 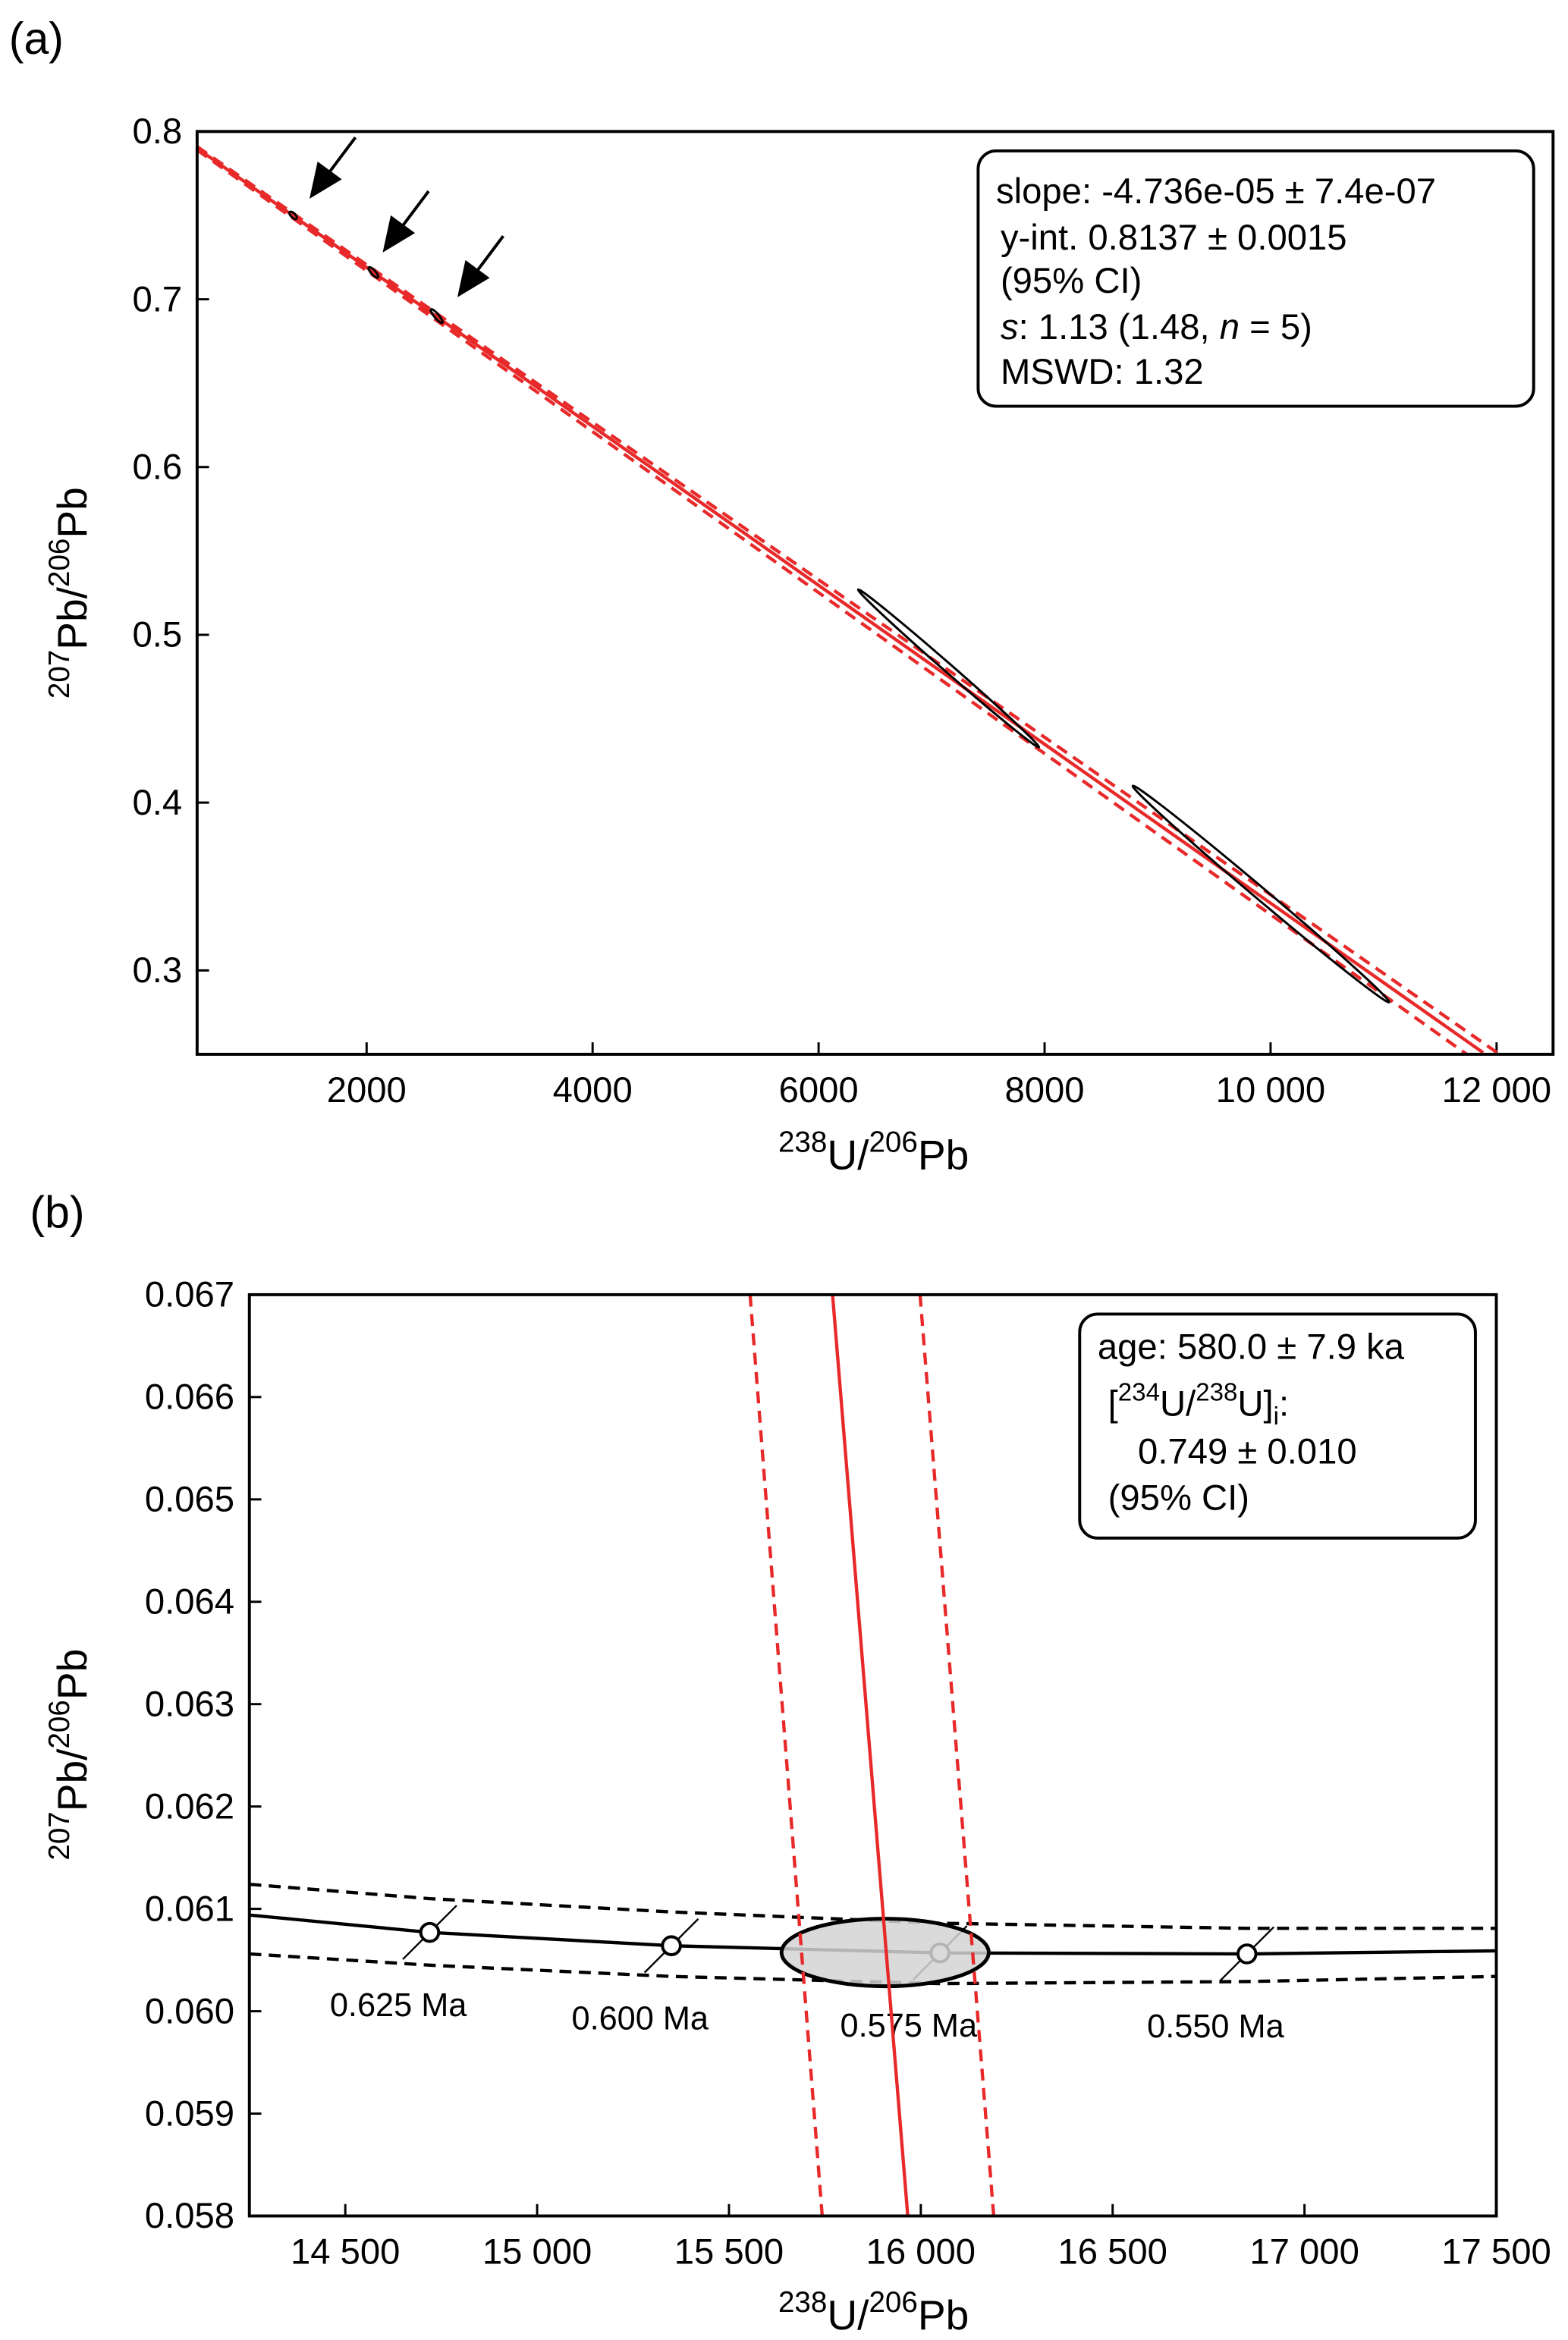 I want to click on x-tick-label: 16 500, so click(x=1112, y=2252).